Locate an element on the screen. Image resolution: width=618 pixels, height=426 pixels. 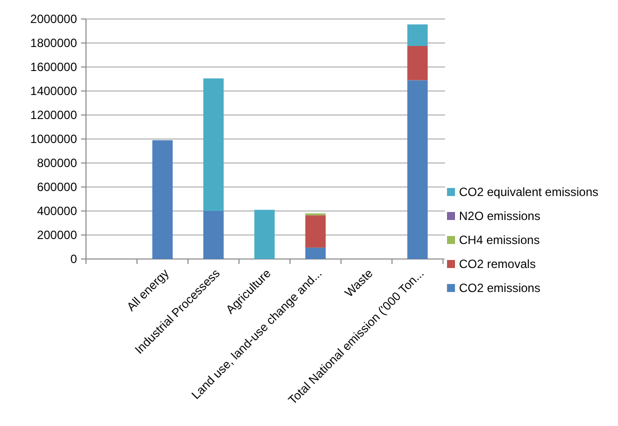
y-tick-label: 1200000 is located at coordinates (54, 115).